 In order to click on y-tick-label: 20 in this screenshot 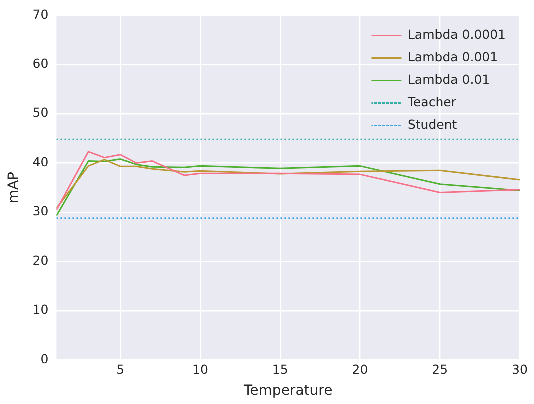, I will do `click(40, 260)`.